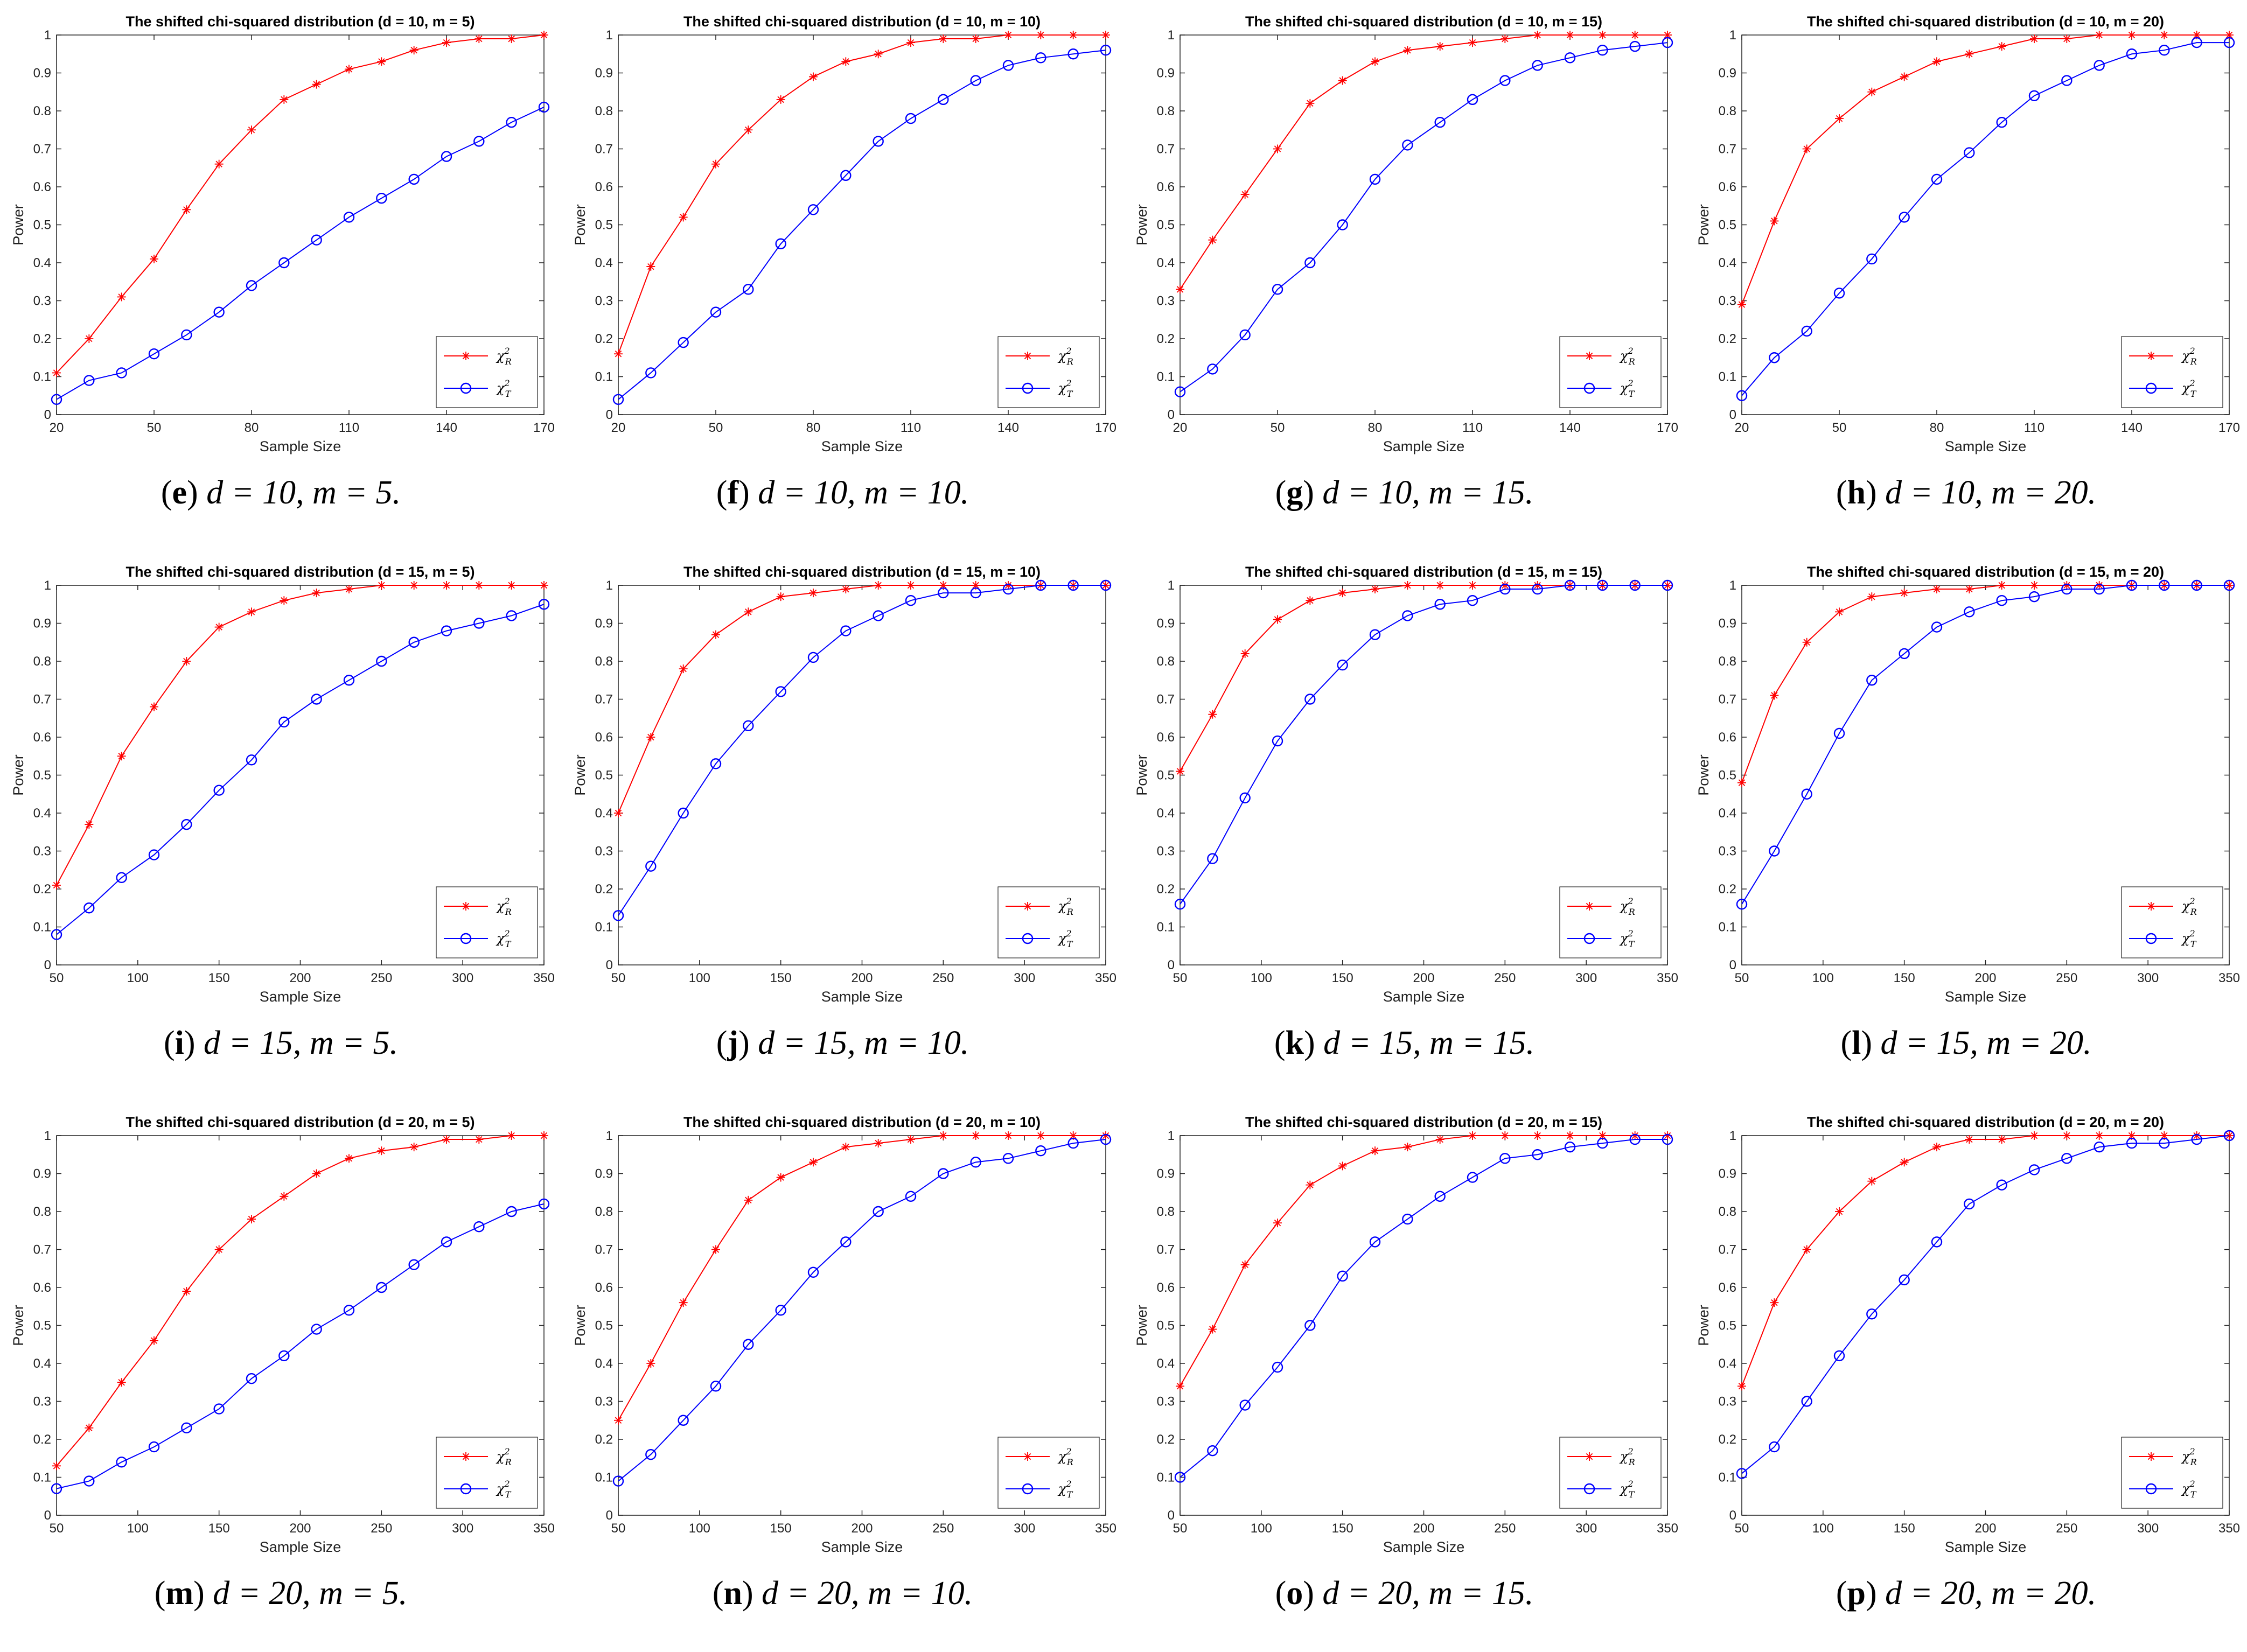 This screenshot has width=2247, height=1652. Describe the element at coordinates (1428, 1593) in the screenshot. I see `caption-math: d = 20, m = 15.` at that location.